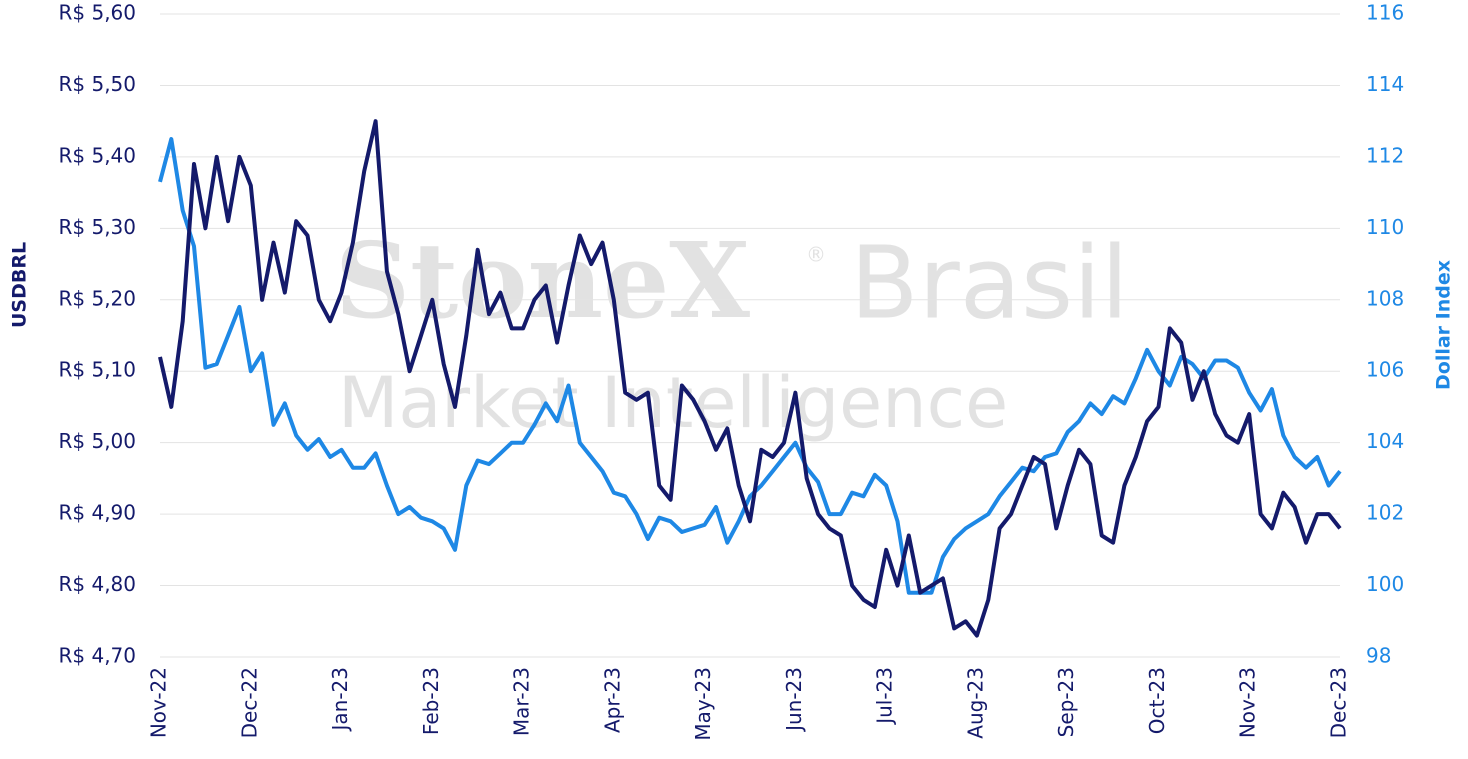 The width and height of the screenshot is (1468, 759). I want to click on y-tick-label: R$ 4,90, so click(97, 513).